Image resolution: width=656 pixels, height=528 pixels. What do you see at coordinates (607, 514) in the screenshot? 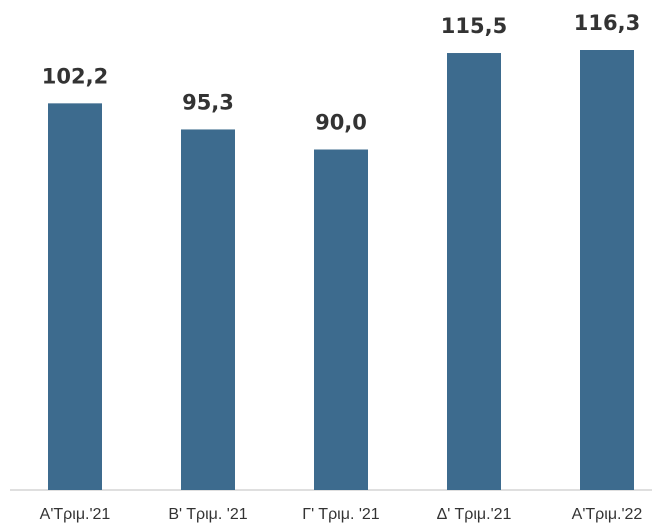
I see `x-tick-label: Α'Τριμ.'22` at bounding box center [607, 514].